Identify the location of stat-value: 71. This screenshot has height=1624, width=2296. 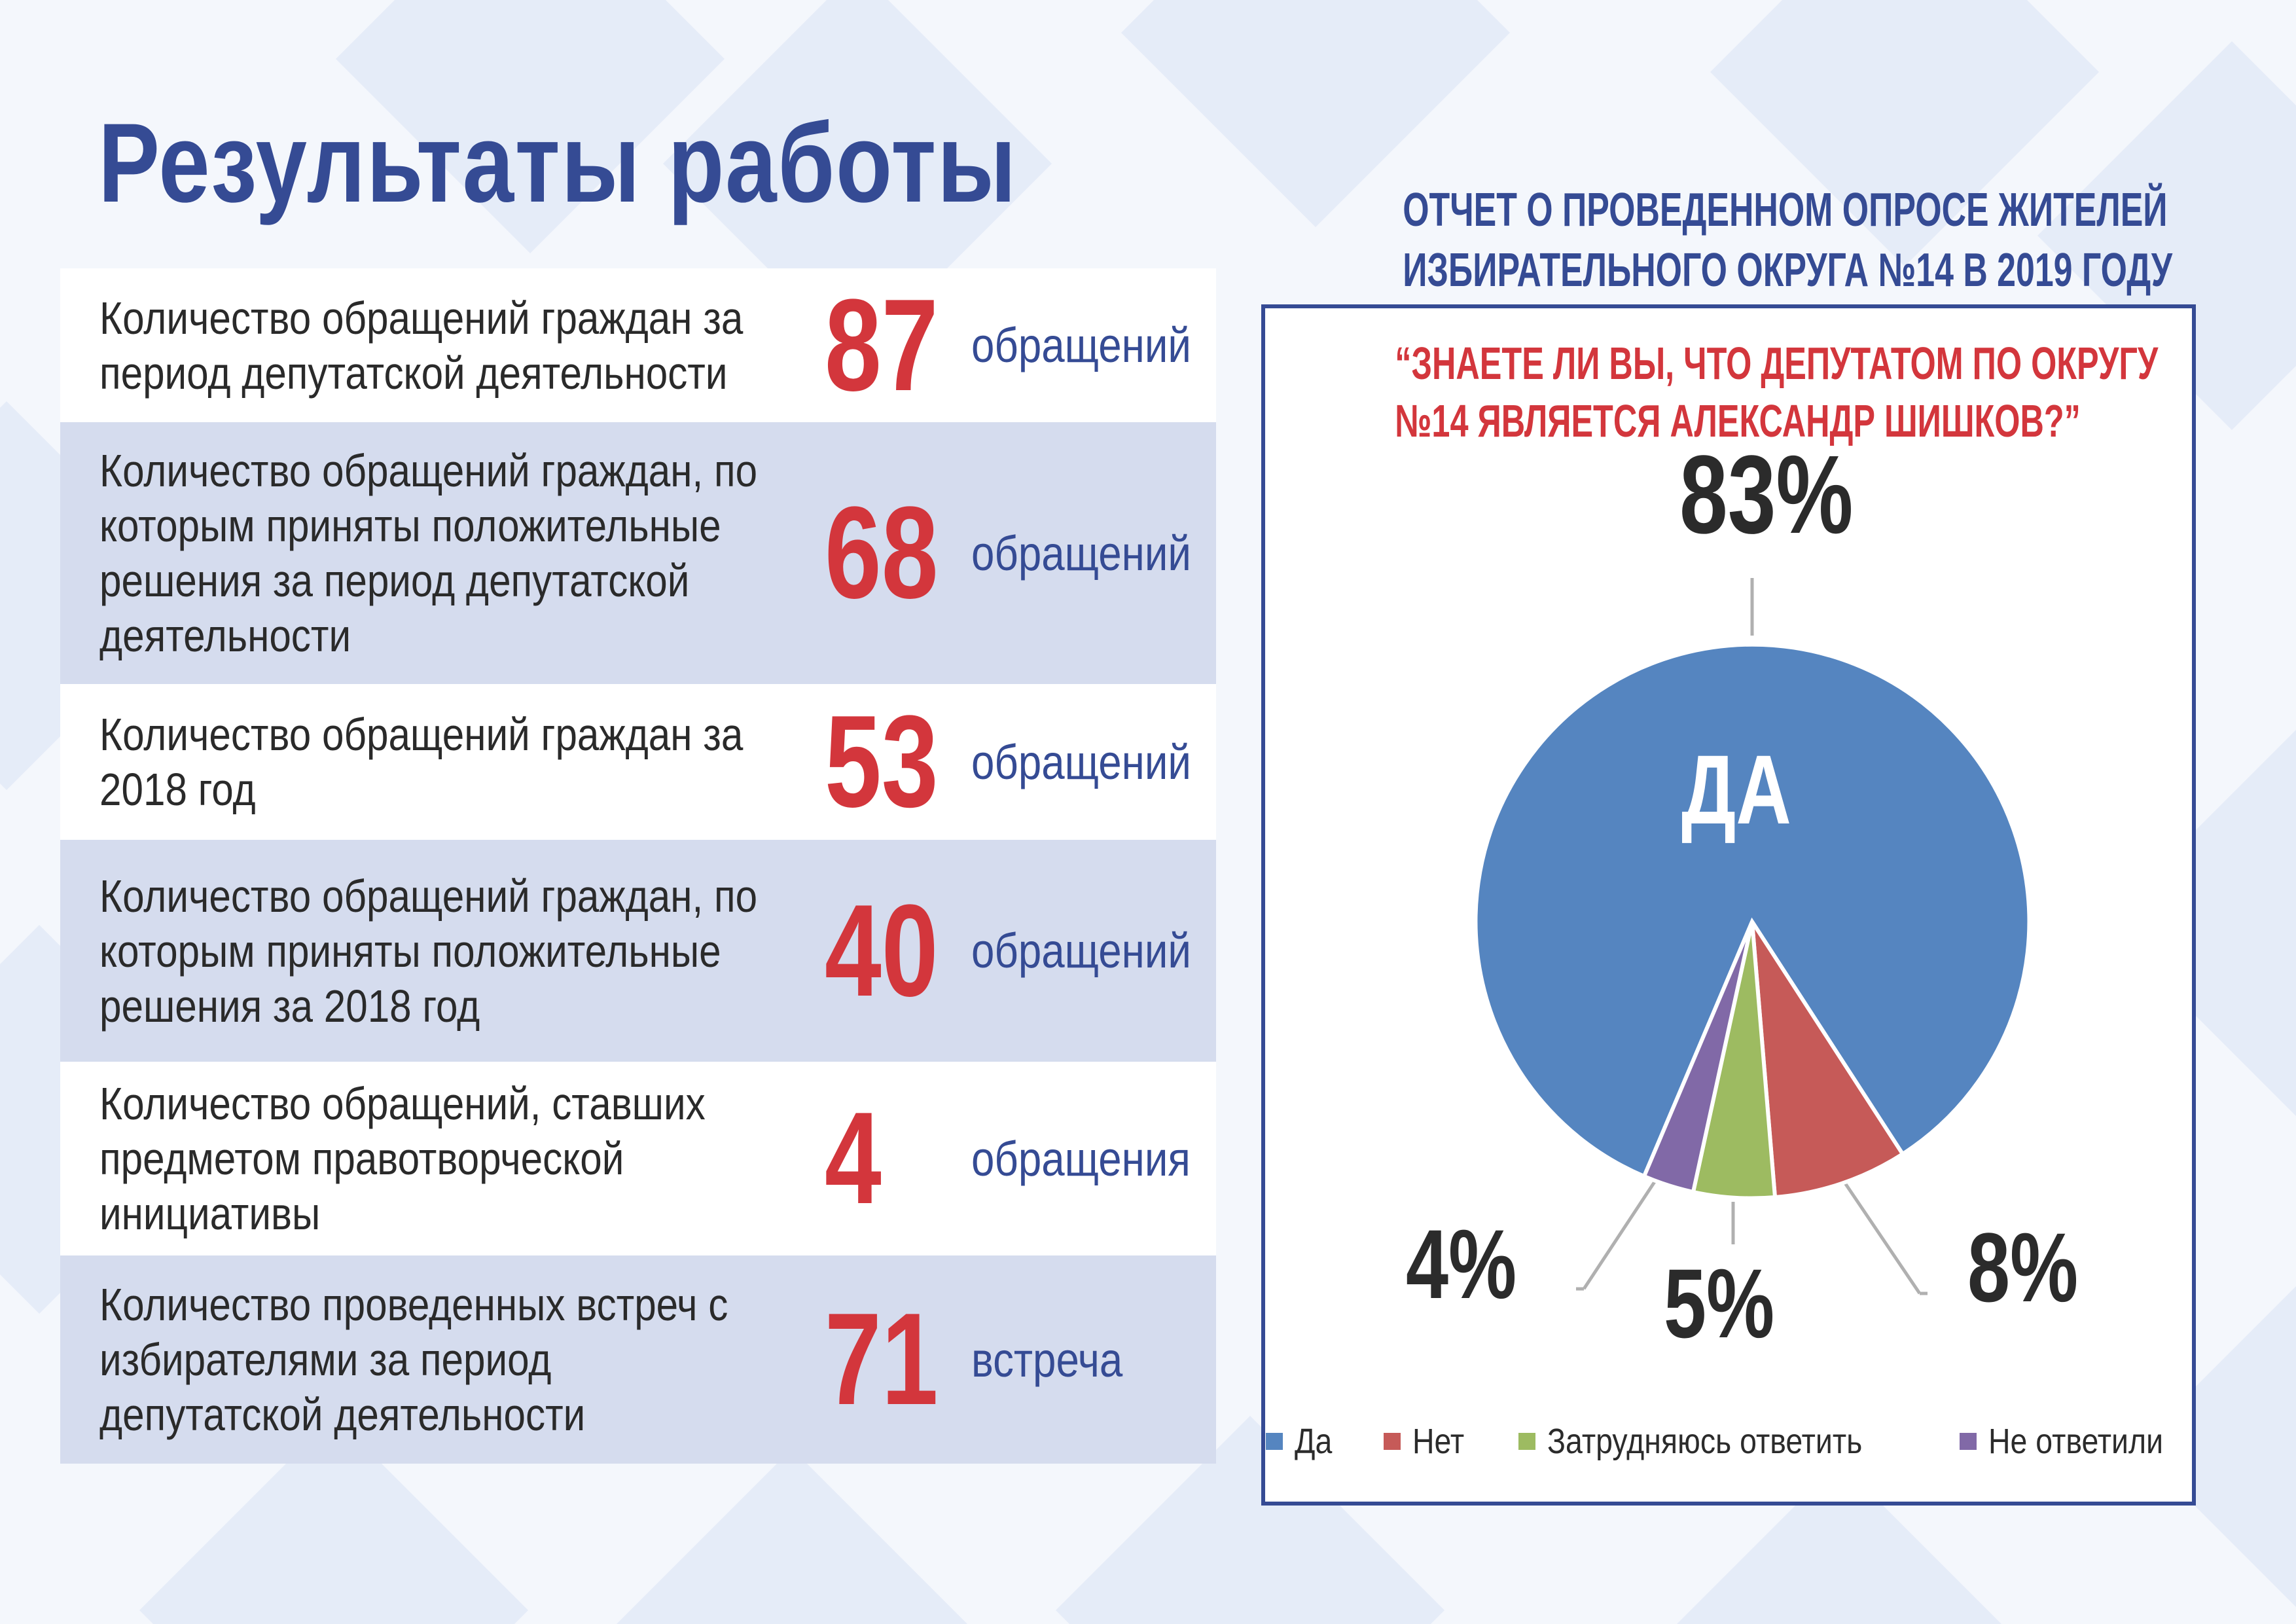
(882, 1359).